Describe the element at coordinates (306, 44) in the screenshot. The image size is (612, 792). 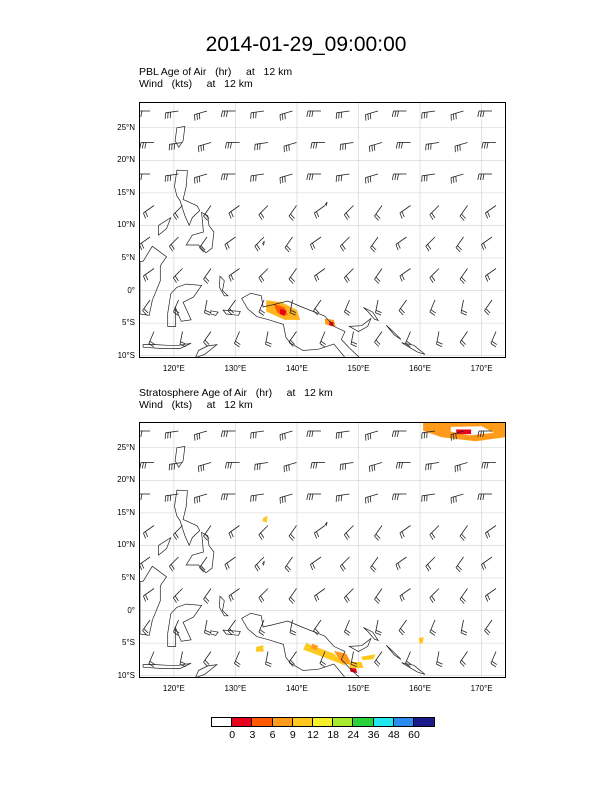
I see `figure-title: 2014-01-29_09:00:00` at that location.